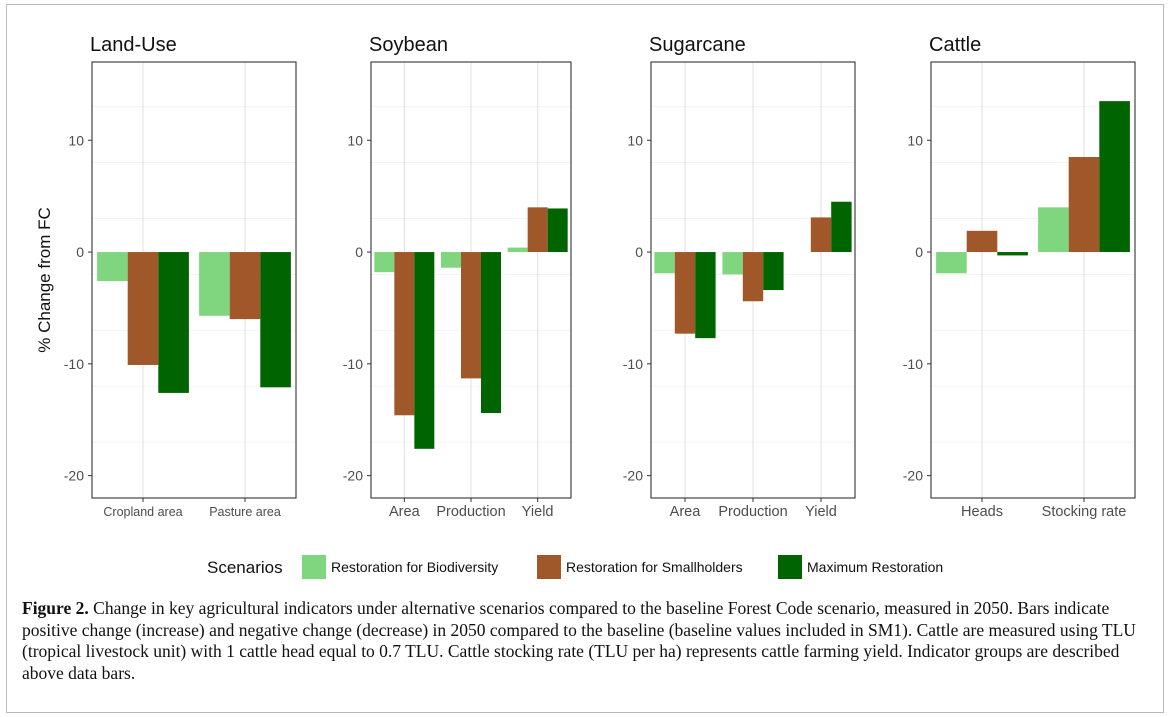 The width and height of the screenshot is (1170, 717). I want to click on x-tick-label: Stocking rate, so click(1084, 512).